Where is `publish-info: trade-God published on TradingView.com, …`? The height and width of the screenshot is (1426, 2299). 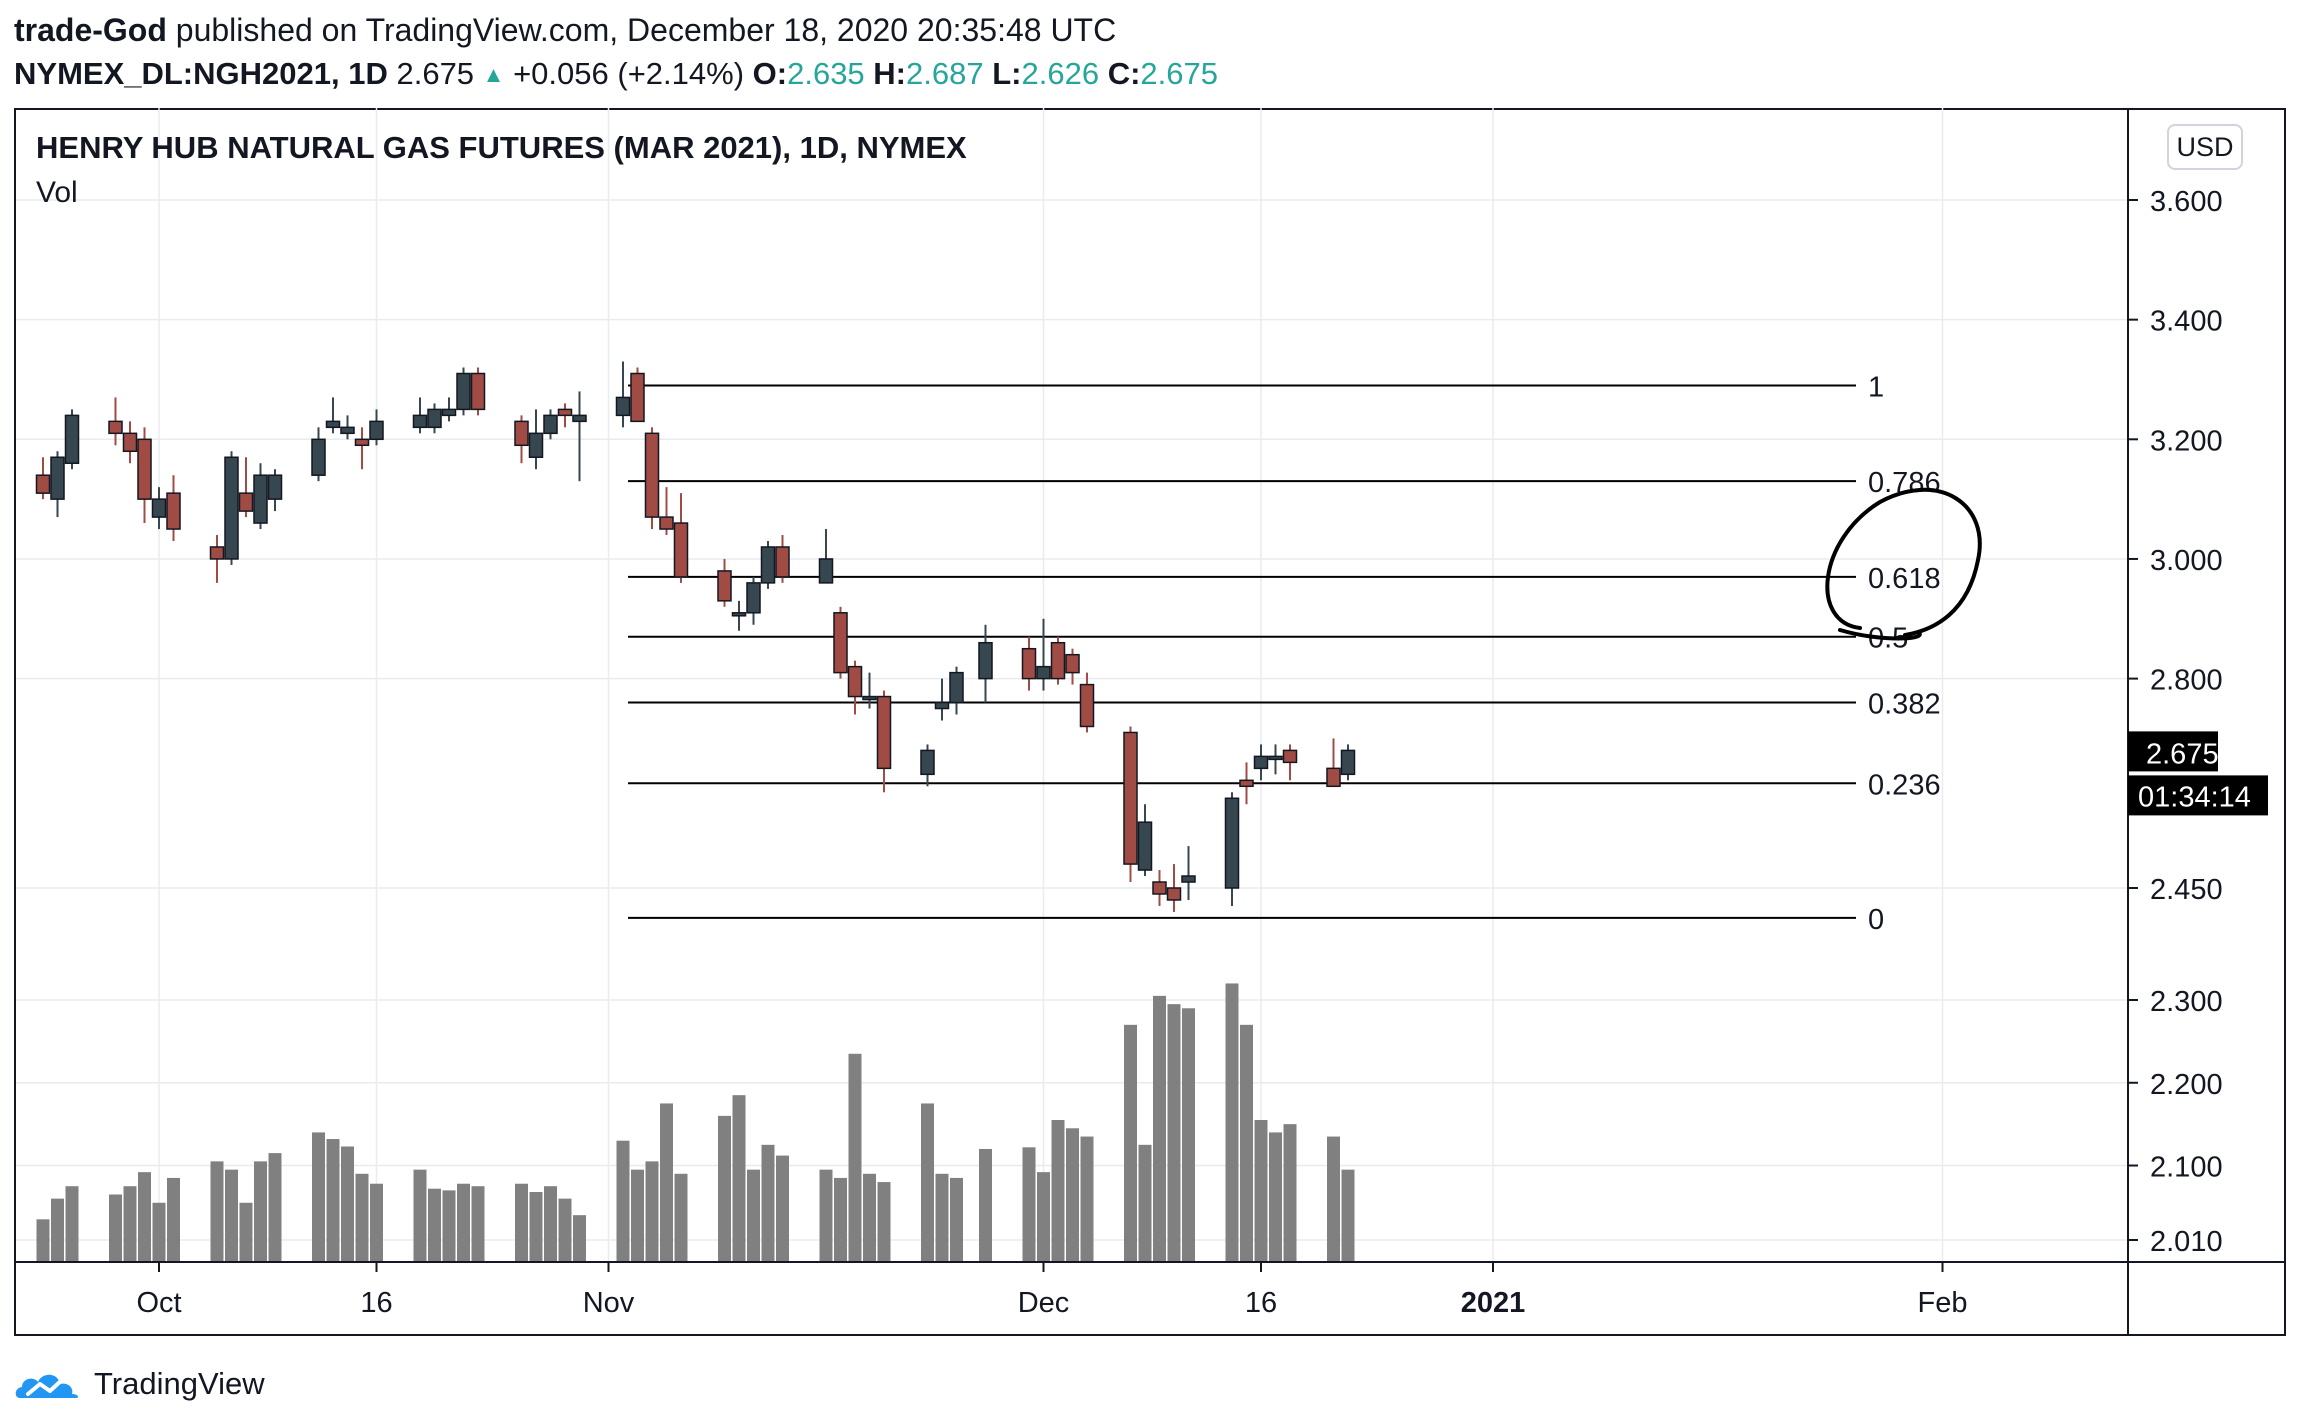
publish-info: trade-God published on TradingView.com, … is located at coordinates (565, 30).